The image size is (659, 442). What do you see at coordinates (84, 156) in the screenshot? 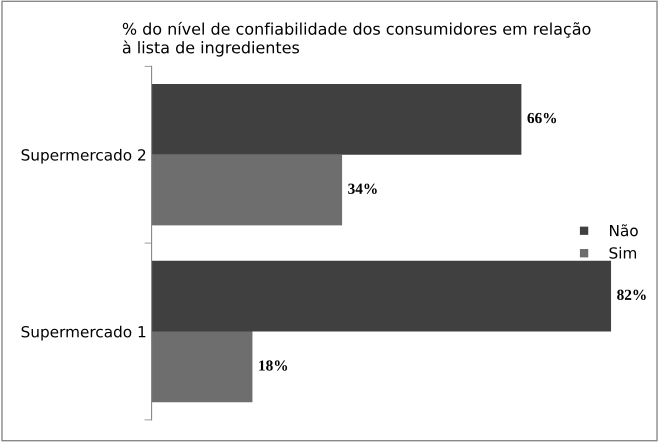
I see `y-tick-label: Supermercado 2` at bounding box center [84, 156].